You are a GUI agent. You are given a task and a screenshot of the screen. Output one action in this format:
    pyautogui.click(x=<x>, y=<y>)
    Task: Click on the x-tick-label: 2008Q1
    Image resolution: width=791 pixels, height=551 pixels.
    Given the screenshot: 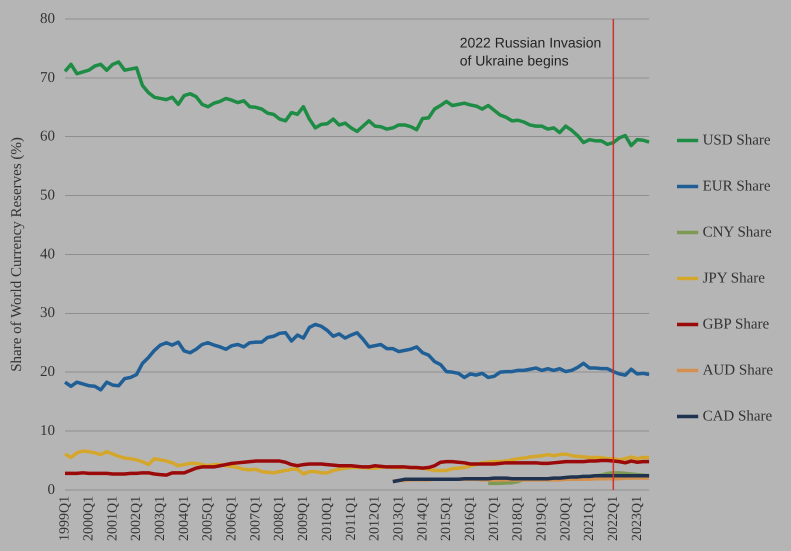 What is the action you would take?
    pyautogui.click(x=280, y=519)
    